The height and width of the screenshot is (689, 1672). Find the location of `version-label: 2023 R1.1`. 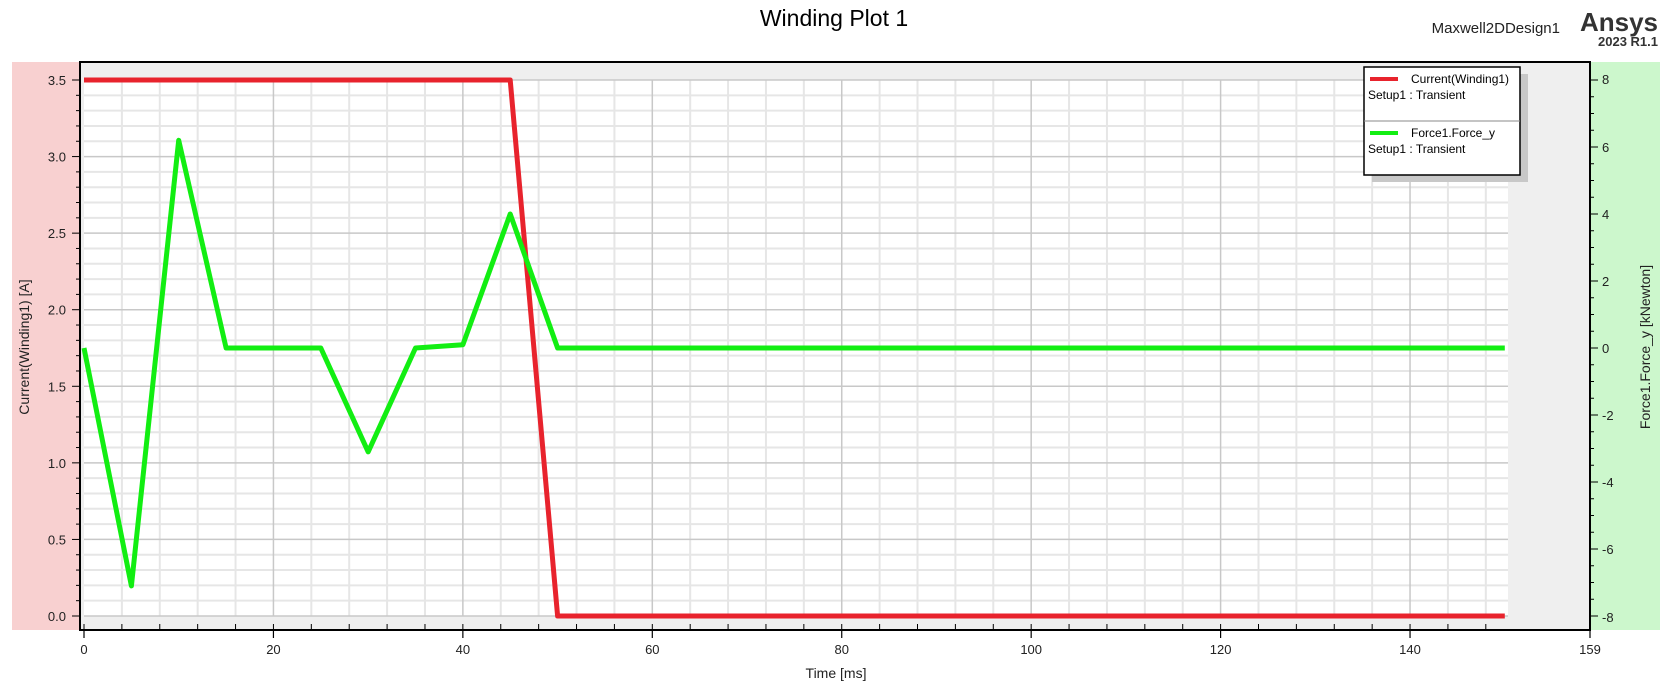

version-label: 2023 R1.1 is located at coordinates (1628, 41).